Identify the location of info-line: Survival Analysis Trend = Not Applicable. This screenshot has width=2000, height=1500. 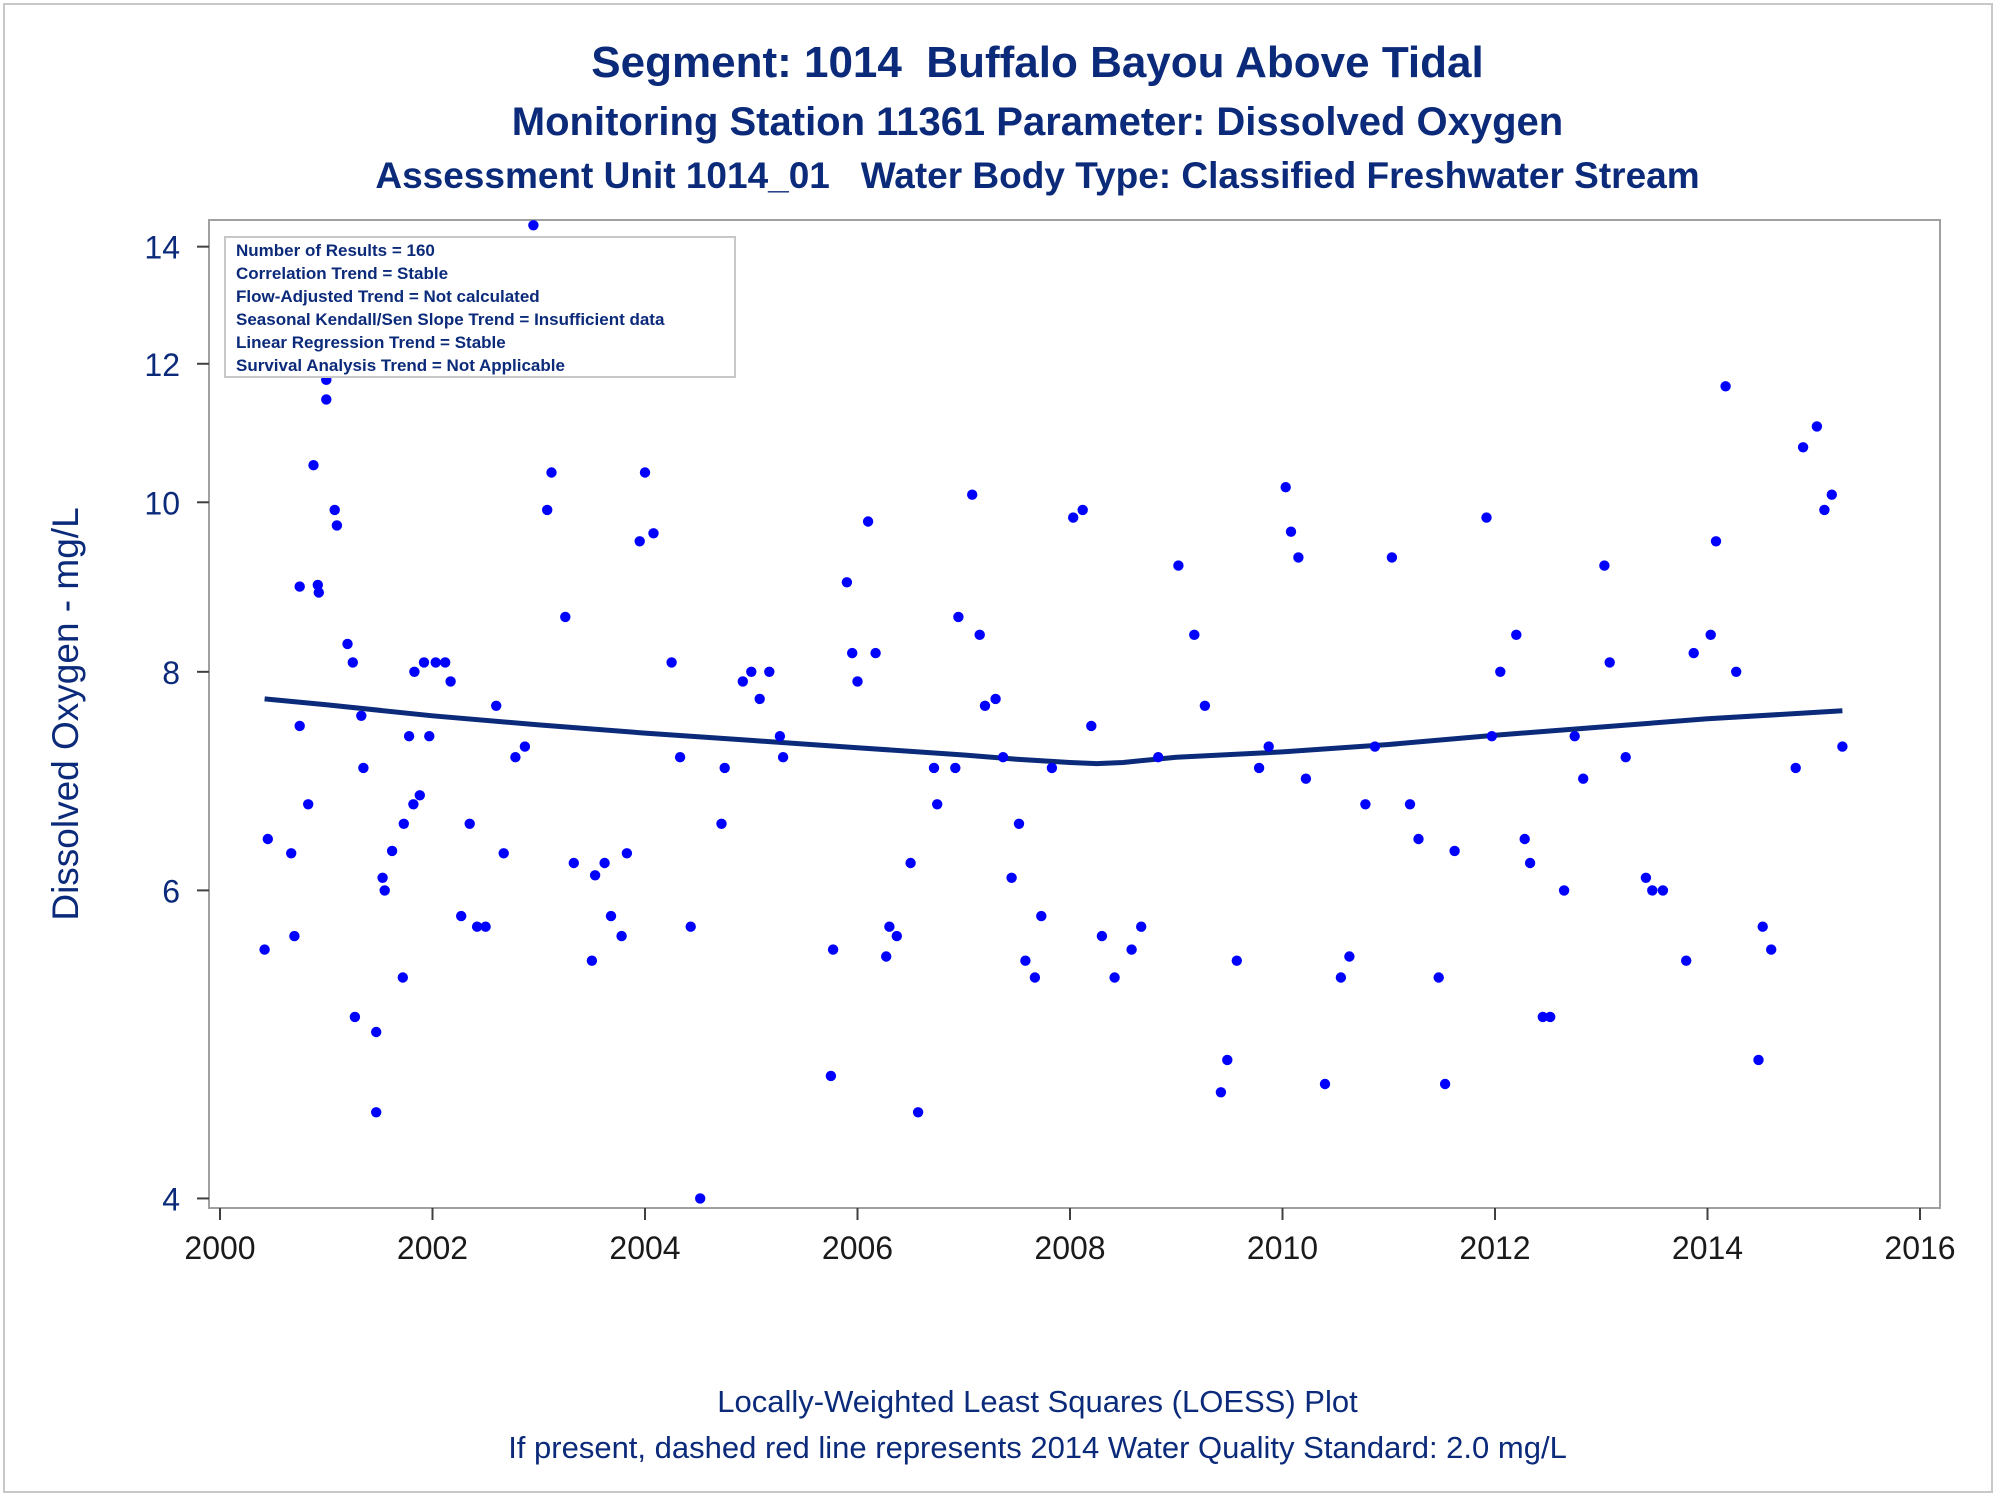
(400, 365).